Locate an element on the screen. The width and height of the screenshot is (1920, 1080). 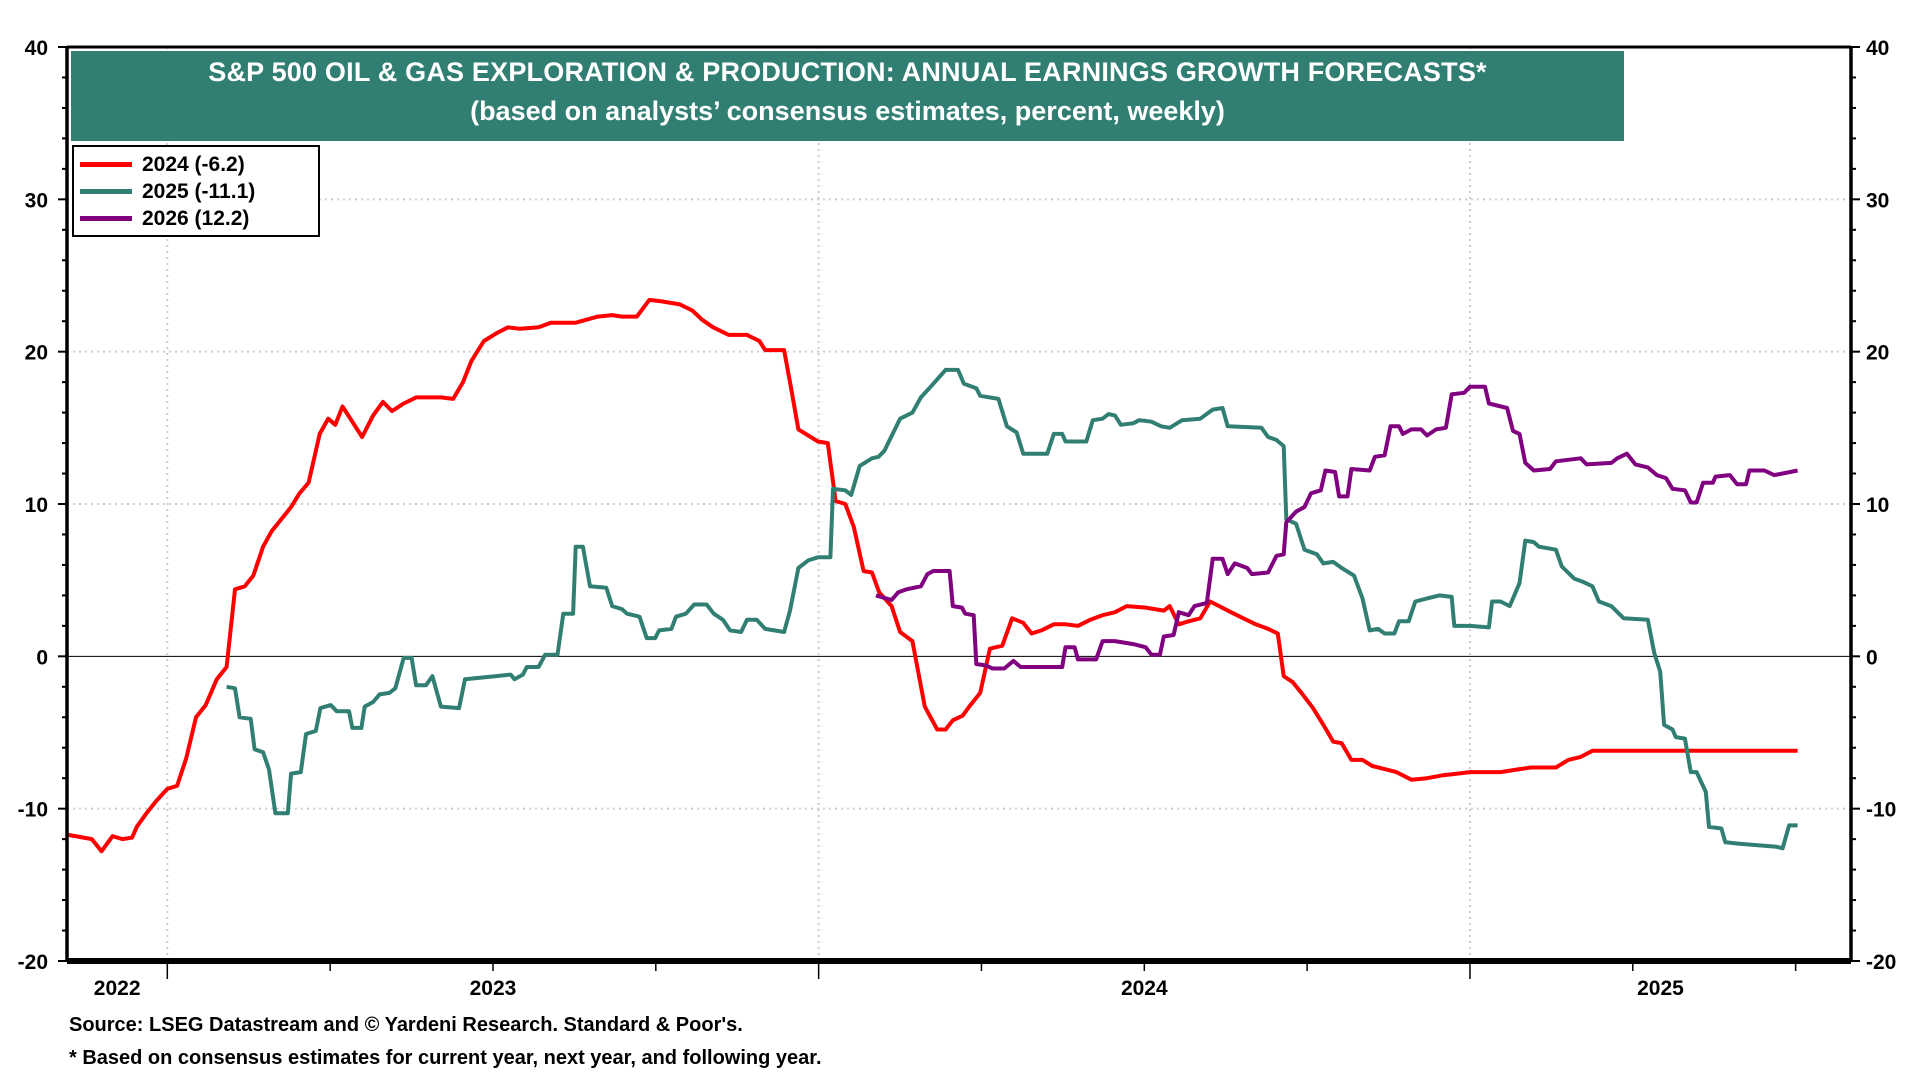
y-tick-label-left: 40 is located at coordinates (36, 48).